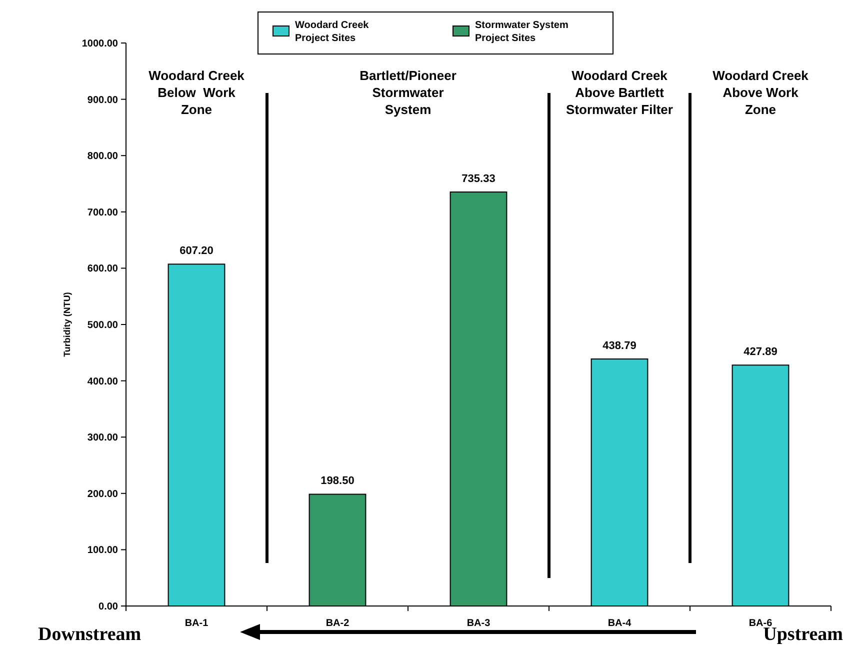  I want to click on x-tick-label: BA-4, so click(620, 623).